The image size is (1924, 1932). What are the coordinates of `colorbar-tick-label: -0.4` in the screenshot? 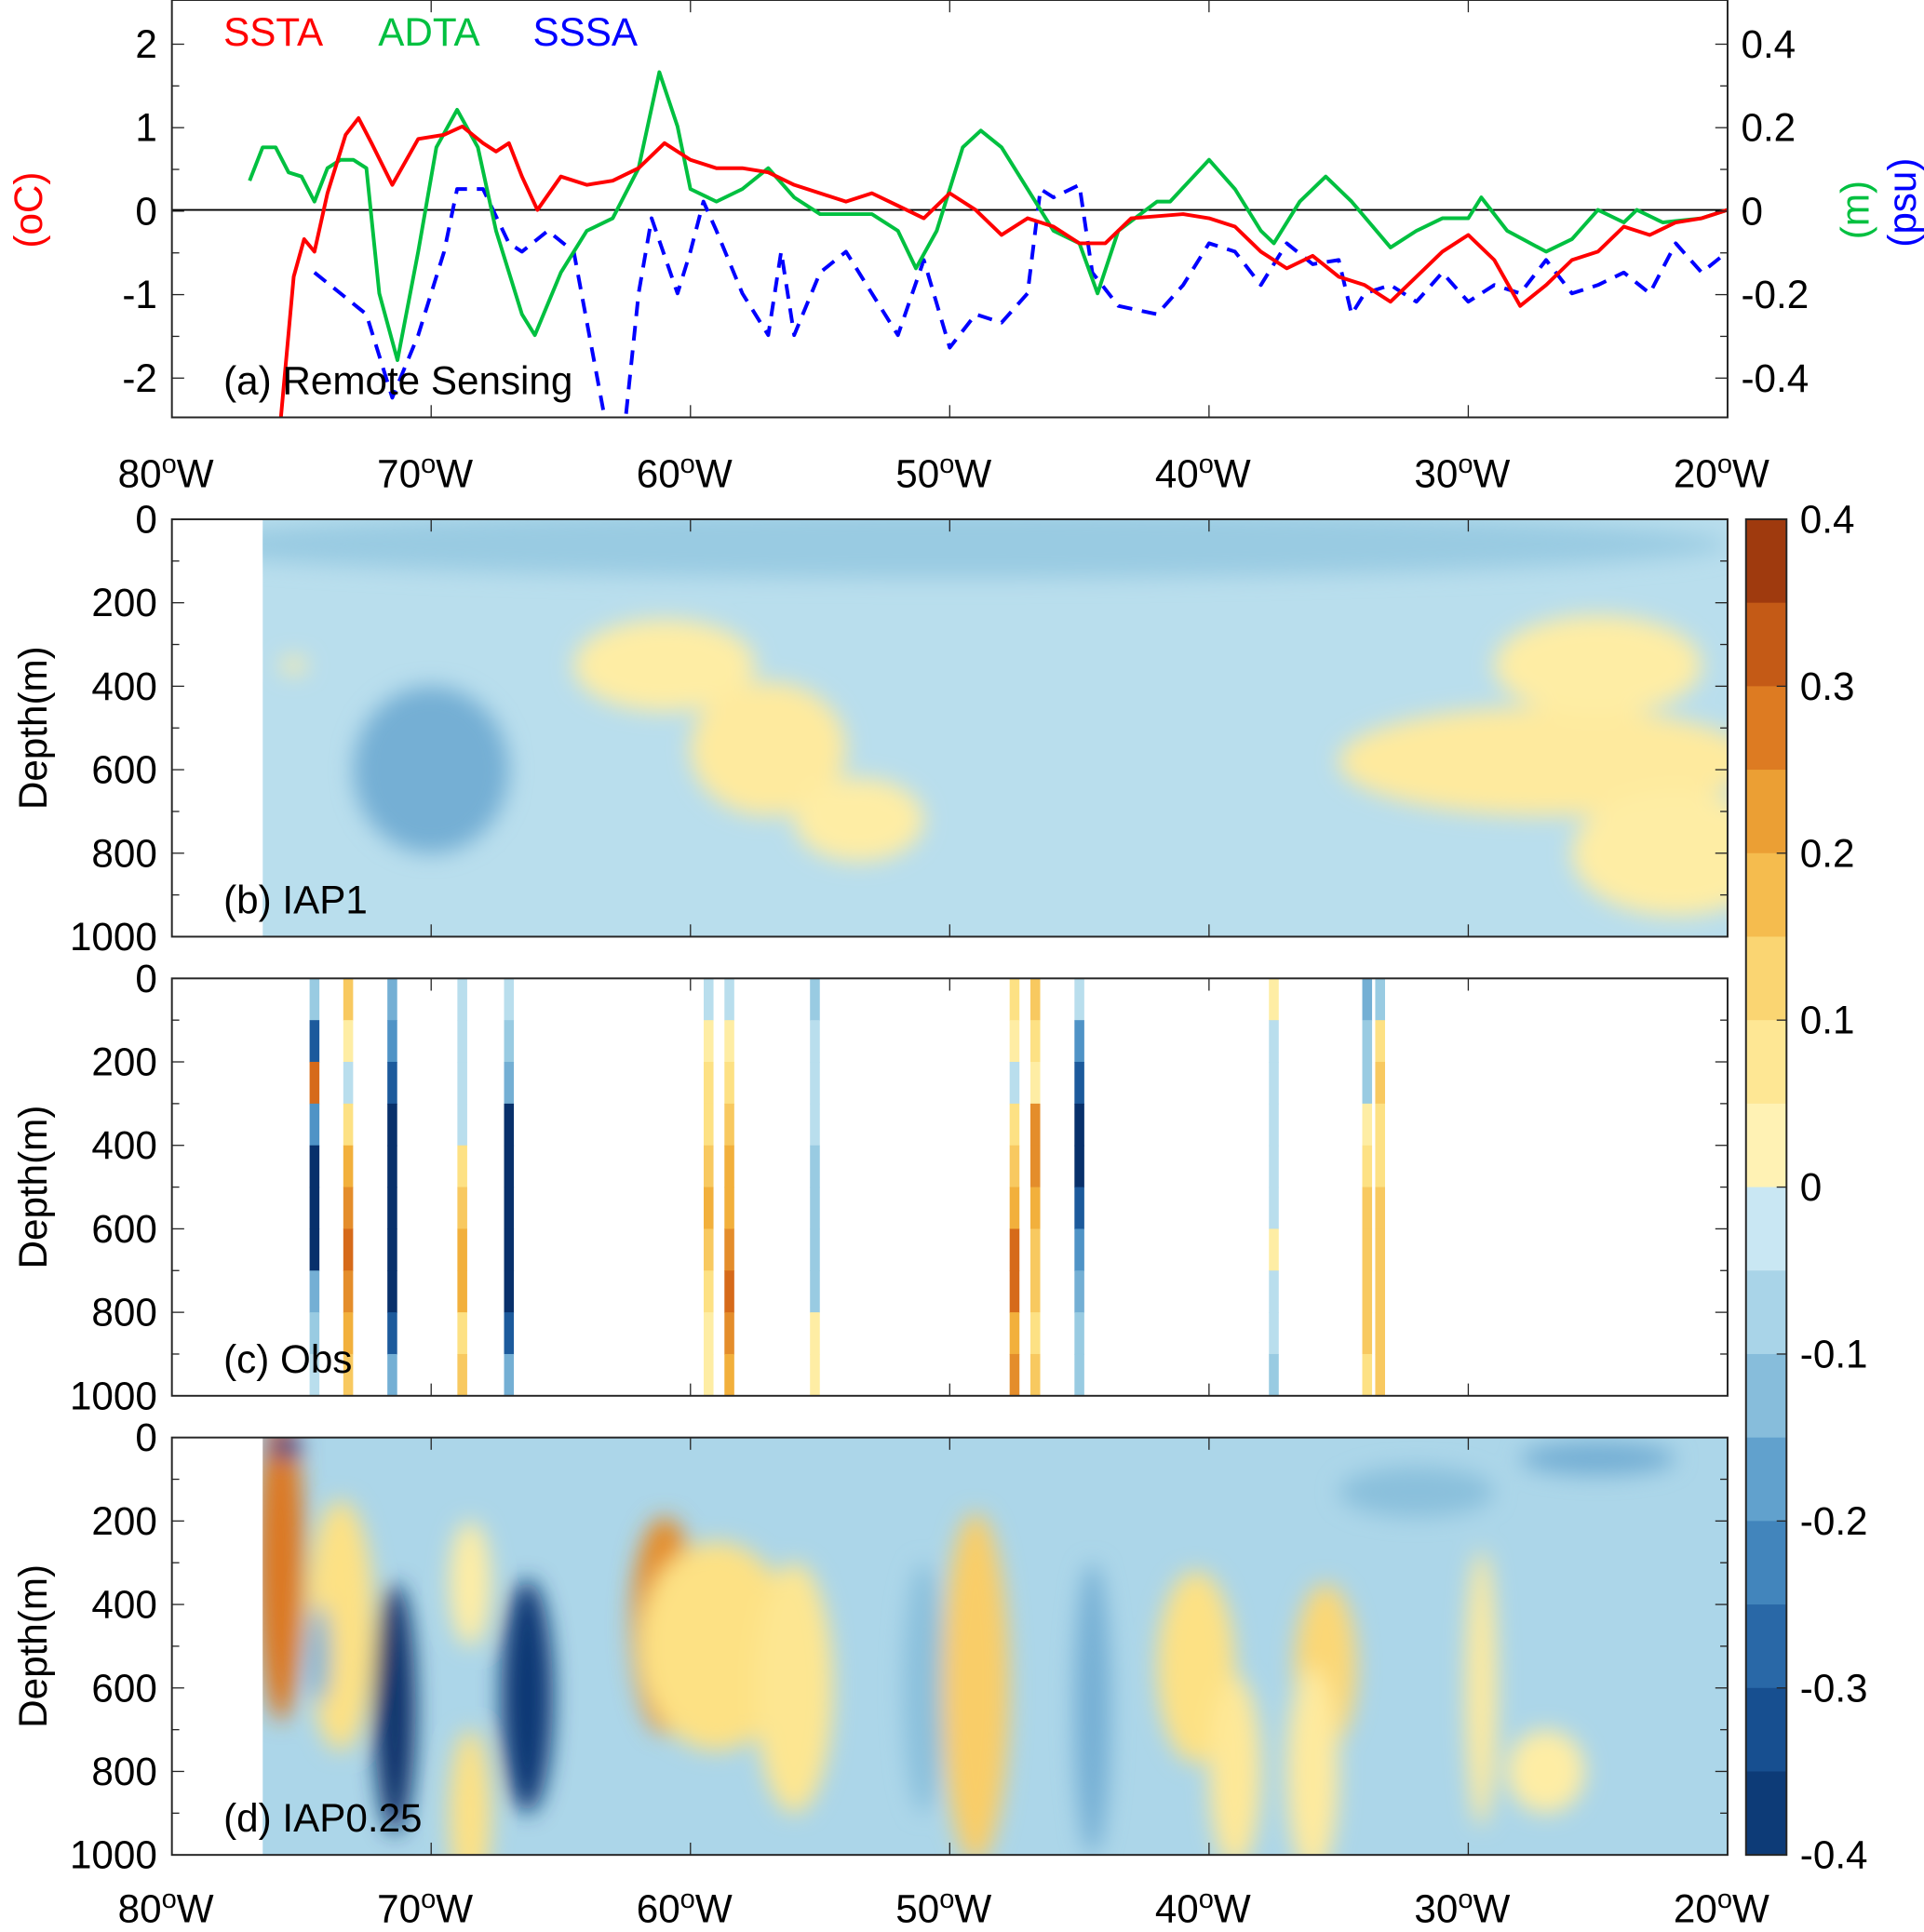 It's located at (1834, 1855).